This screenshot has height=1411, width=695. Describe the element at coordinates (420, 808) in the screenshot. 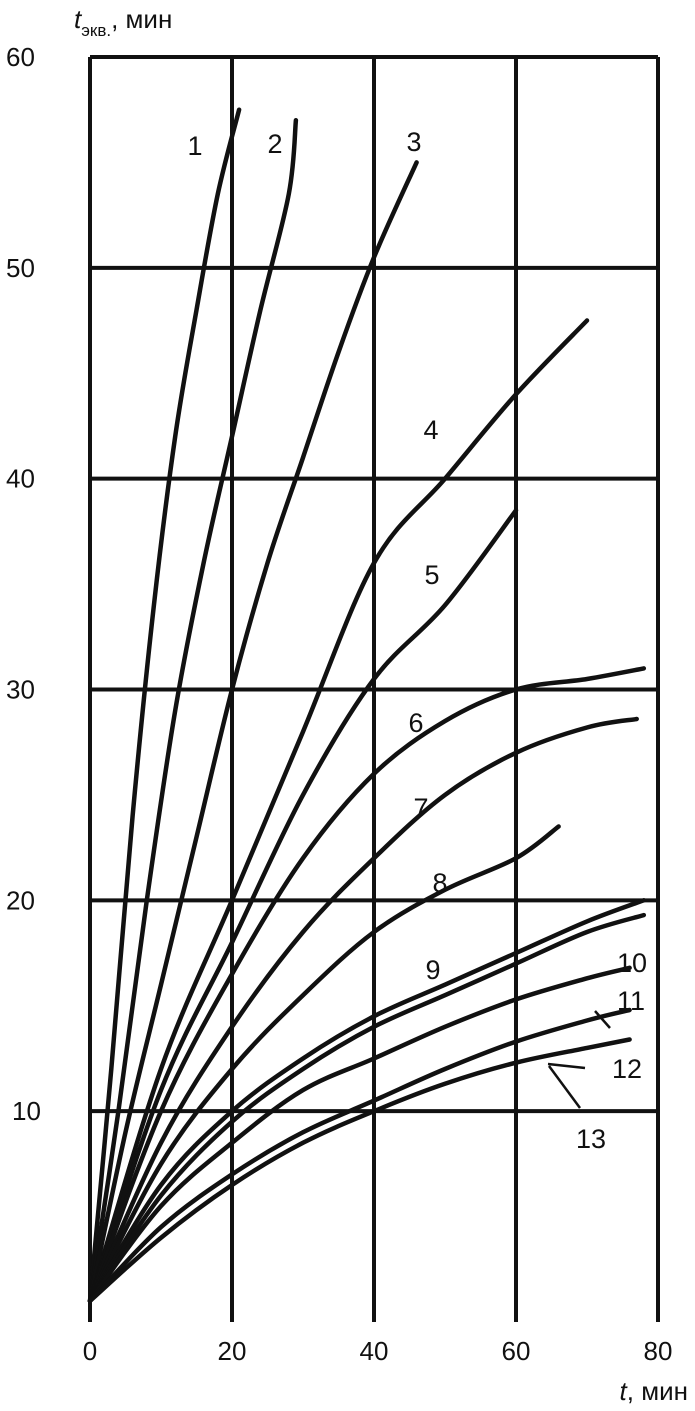

I see `curve-label-7: 7` at that location.